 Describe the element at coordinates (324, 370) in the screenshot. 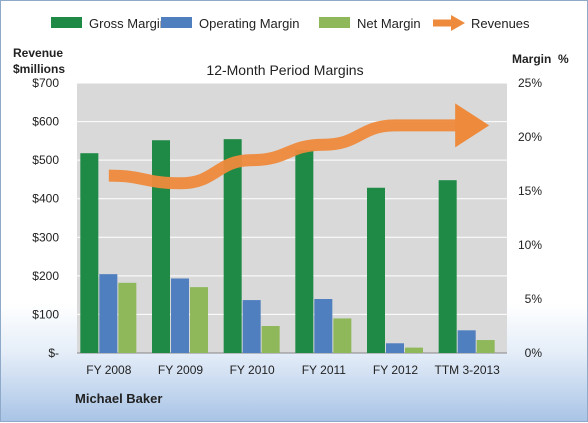

I see `category-label: FY 2011` at that location.